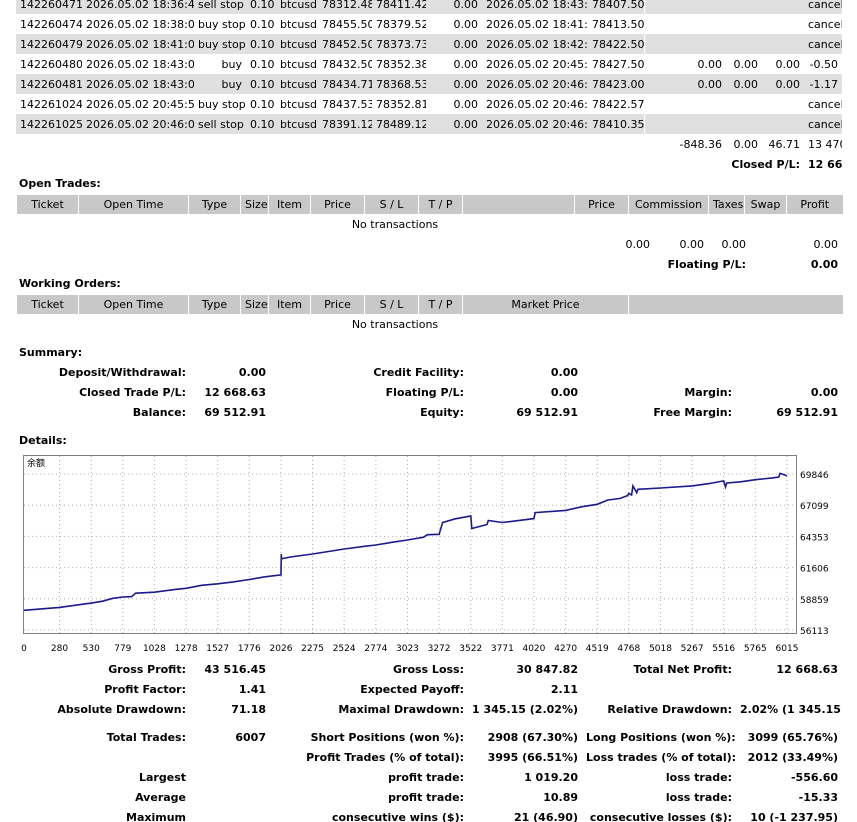 Image resolution: width=857 pixels, height=822 pixels. What do you see at coordinates (618, 64) in the screenshot?
I see `closed-cell-close-price: 78427.50` at bounding box center [618, 64].